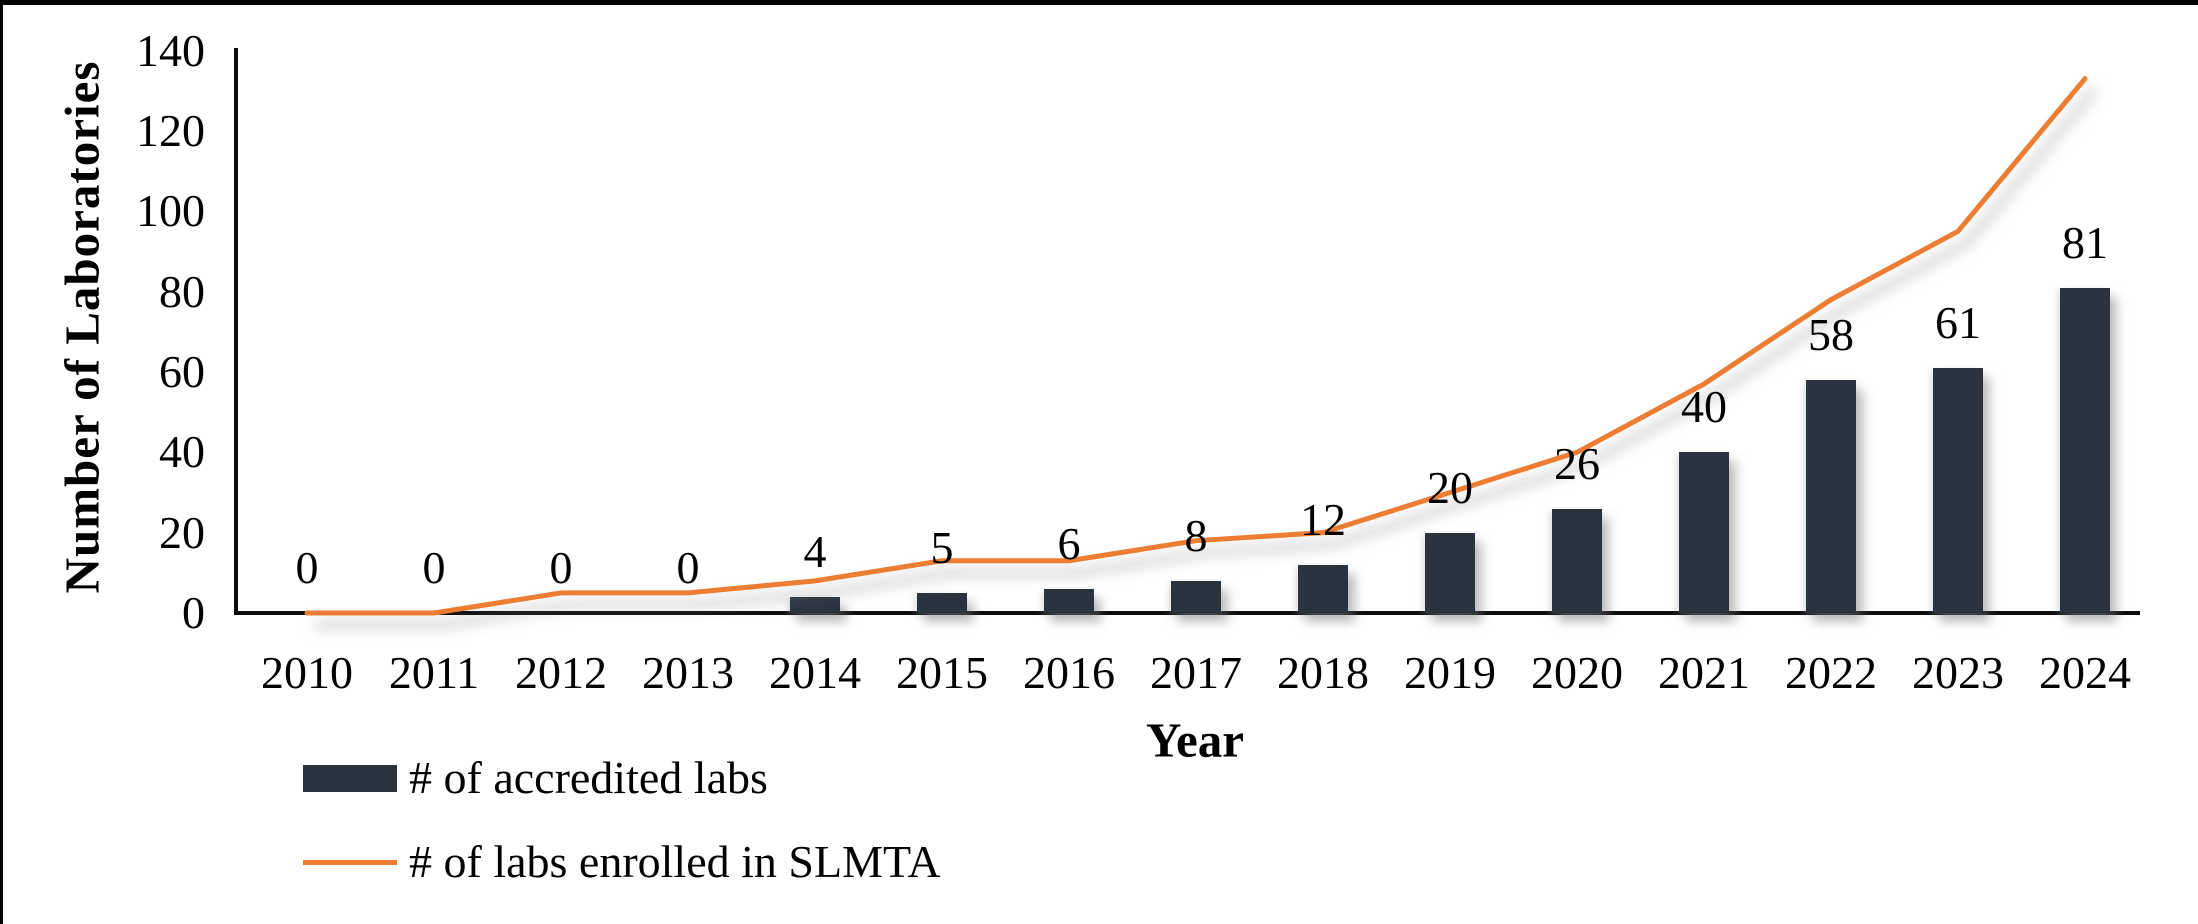  What do you see at coordinates (1831, 334) in the screenshot?
I see `data-label-2022: 58` at bounding box center [1831, 334].